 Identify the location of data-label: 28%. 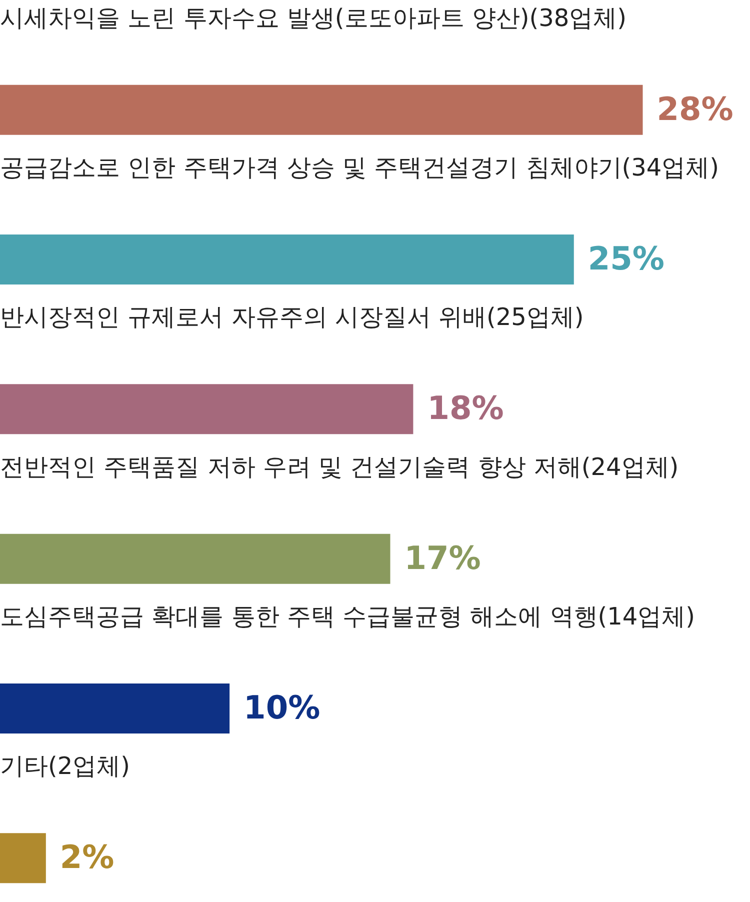
(695, 109).